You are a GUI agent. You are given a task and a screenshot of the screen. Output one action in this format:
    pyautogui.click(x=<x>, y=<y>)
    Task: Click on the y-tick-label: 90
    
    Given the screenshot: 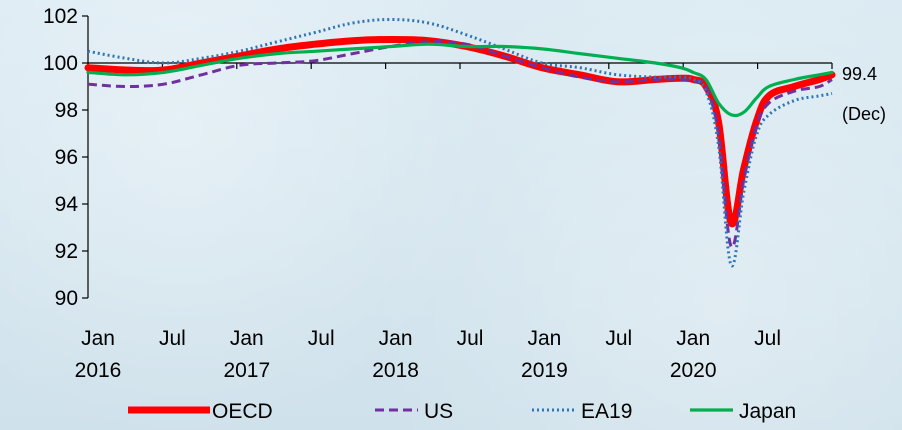 What is the action you would take?
    pyautogui.click(x=66, y=298)
    